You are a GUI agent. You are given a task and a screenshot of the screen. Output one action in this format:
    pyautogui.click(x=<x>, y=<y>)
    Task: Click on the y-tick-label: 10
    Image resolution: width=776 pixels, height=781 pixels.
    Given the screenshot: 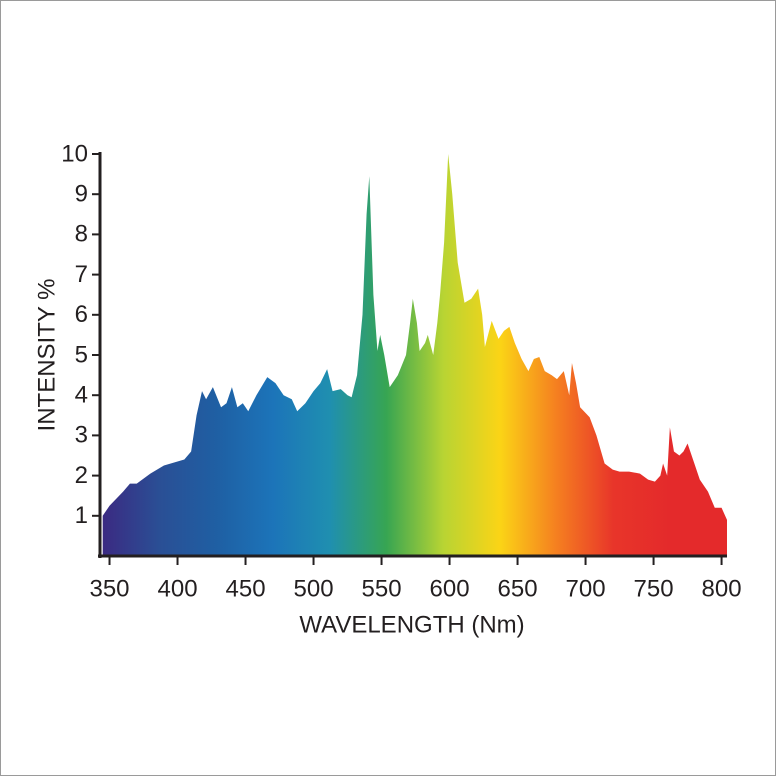 What is the action you would take?
    pyautogui.click(x=74, y=153)
    